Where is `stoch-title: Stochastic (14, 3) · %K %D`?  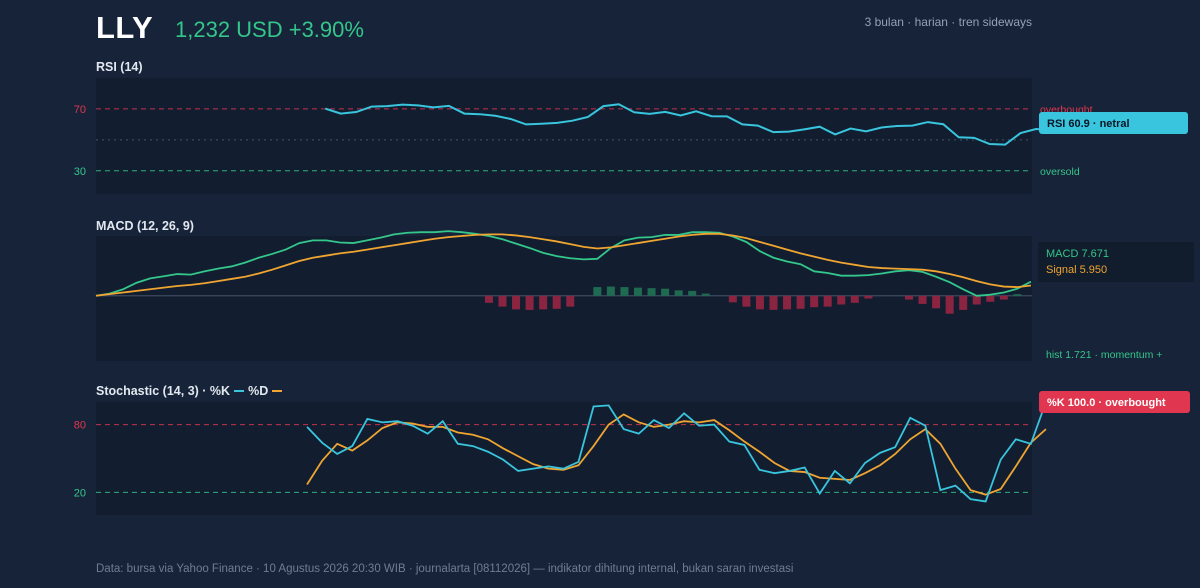
stoch-title: Stochastic (14, 3) · %K %D is located at coordinates (189, 391).